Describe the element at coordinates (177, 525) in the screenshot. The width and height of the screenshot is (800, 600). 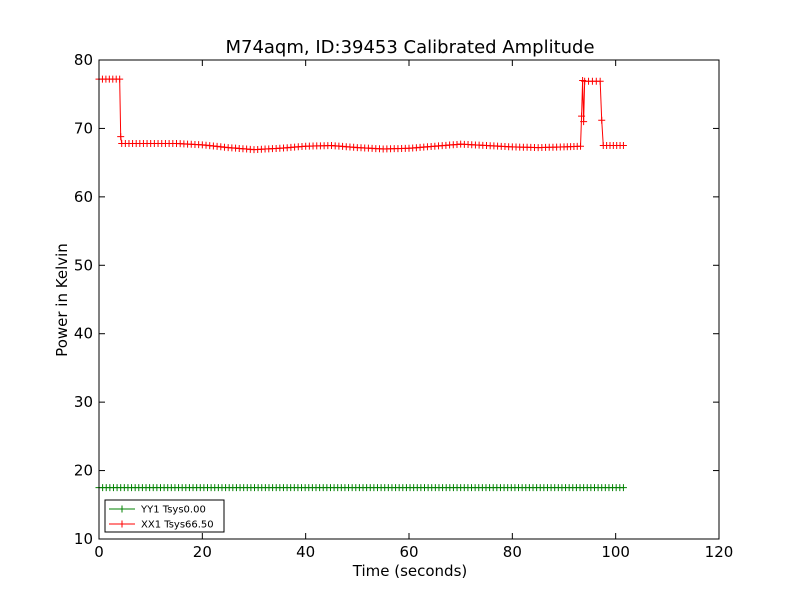
I see `legend-label: XX1 Tsys66.50` at that location.